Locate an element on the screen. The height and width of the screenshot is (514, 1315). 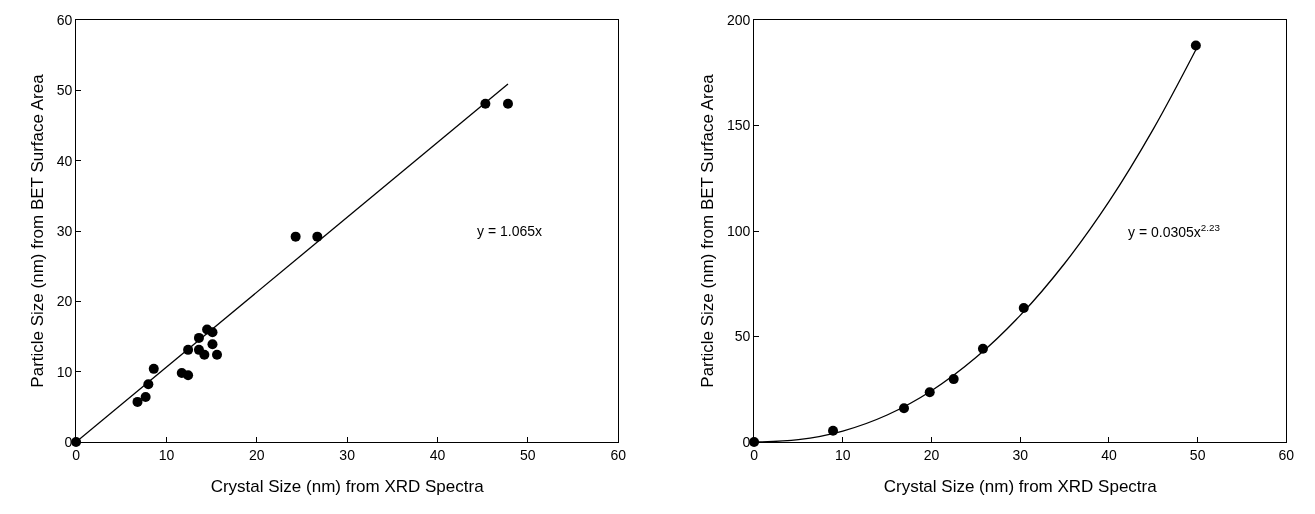
y-tick-label: 40 is located at coordinates (64, 160).